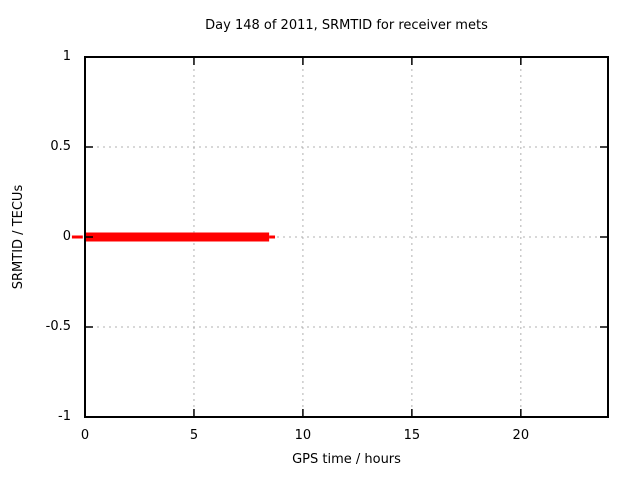 This screenshot has width=640, height=480. What do you see at coordinates (194, 435) in the screenshot?
I see `x-tick-label: 5` at bounding box center [194, 435].